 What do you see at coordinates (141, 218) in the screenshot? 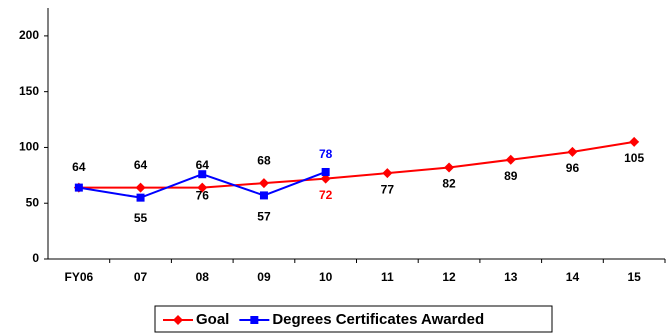
I see `data-label: 55` at bounding box center [141, 218].